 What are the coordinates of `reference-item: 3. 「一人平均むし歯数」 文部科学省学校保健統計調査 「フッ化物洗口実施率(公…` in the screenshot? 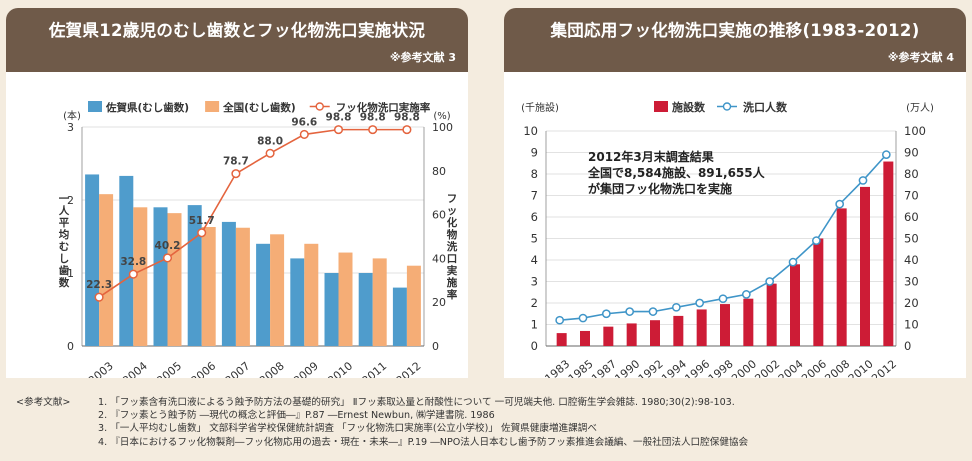 It's located at (347, 429).